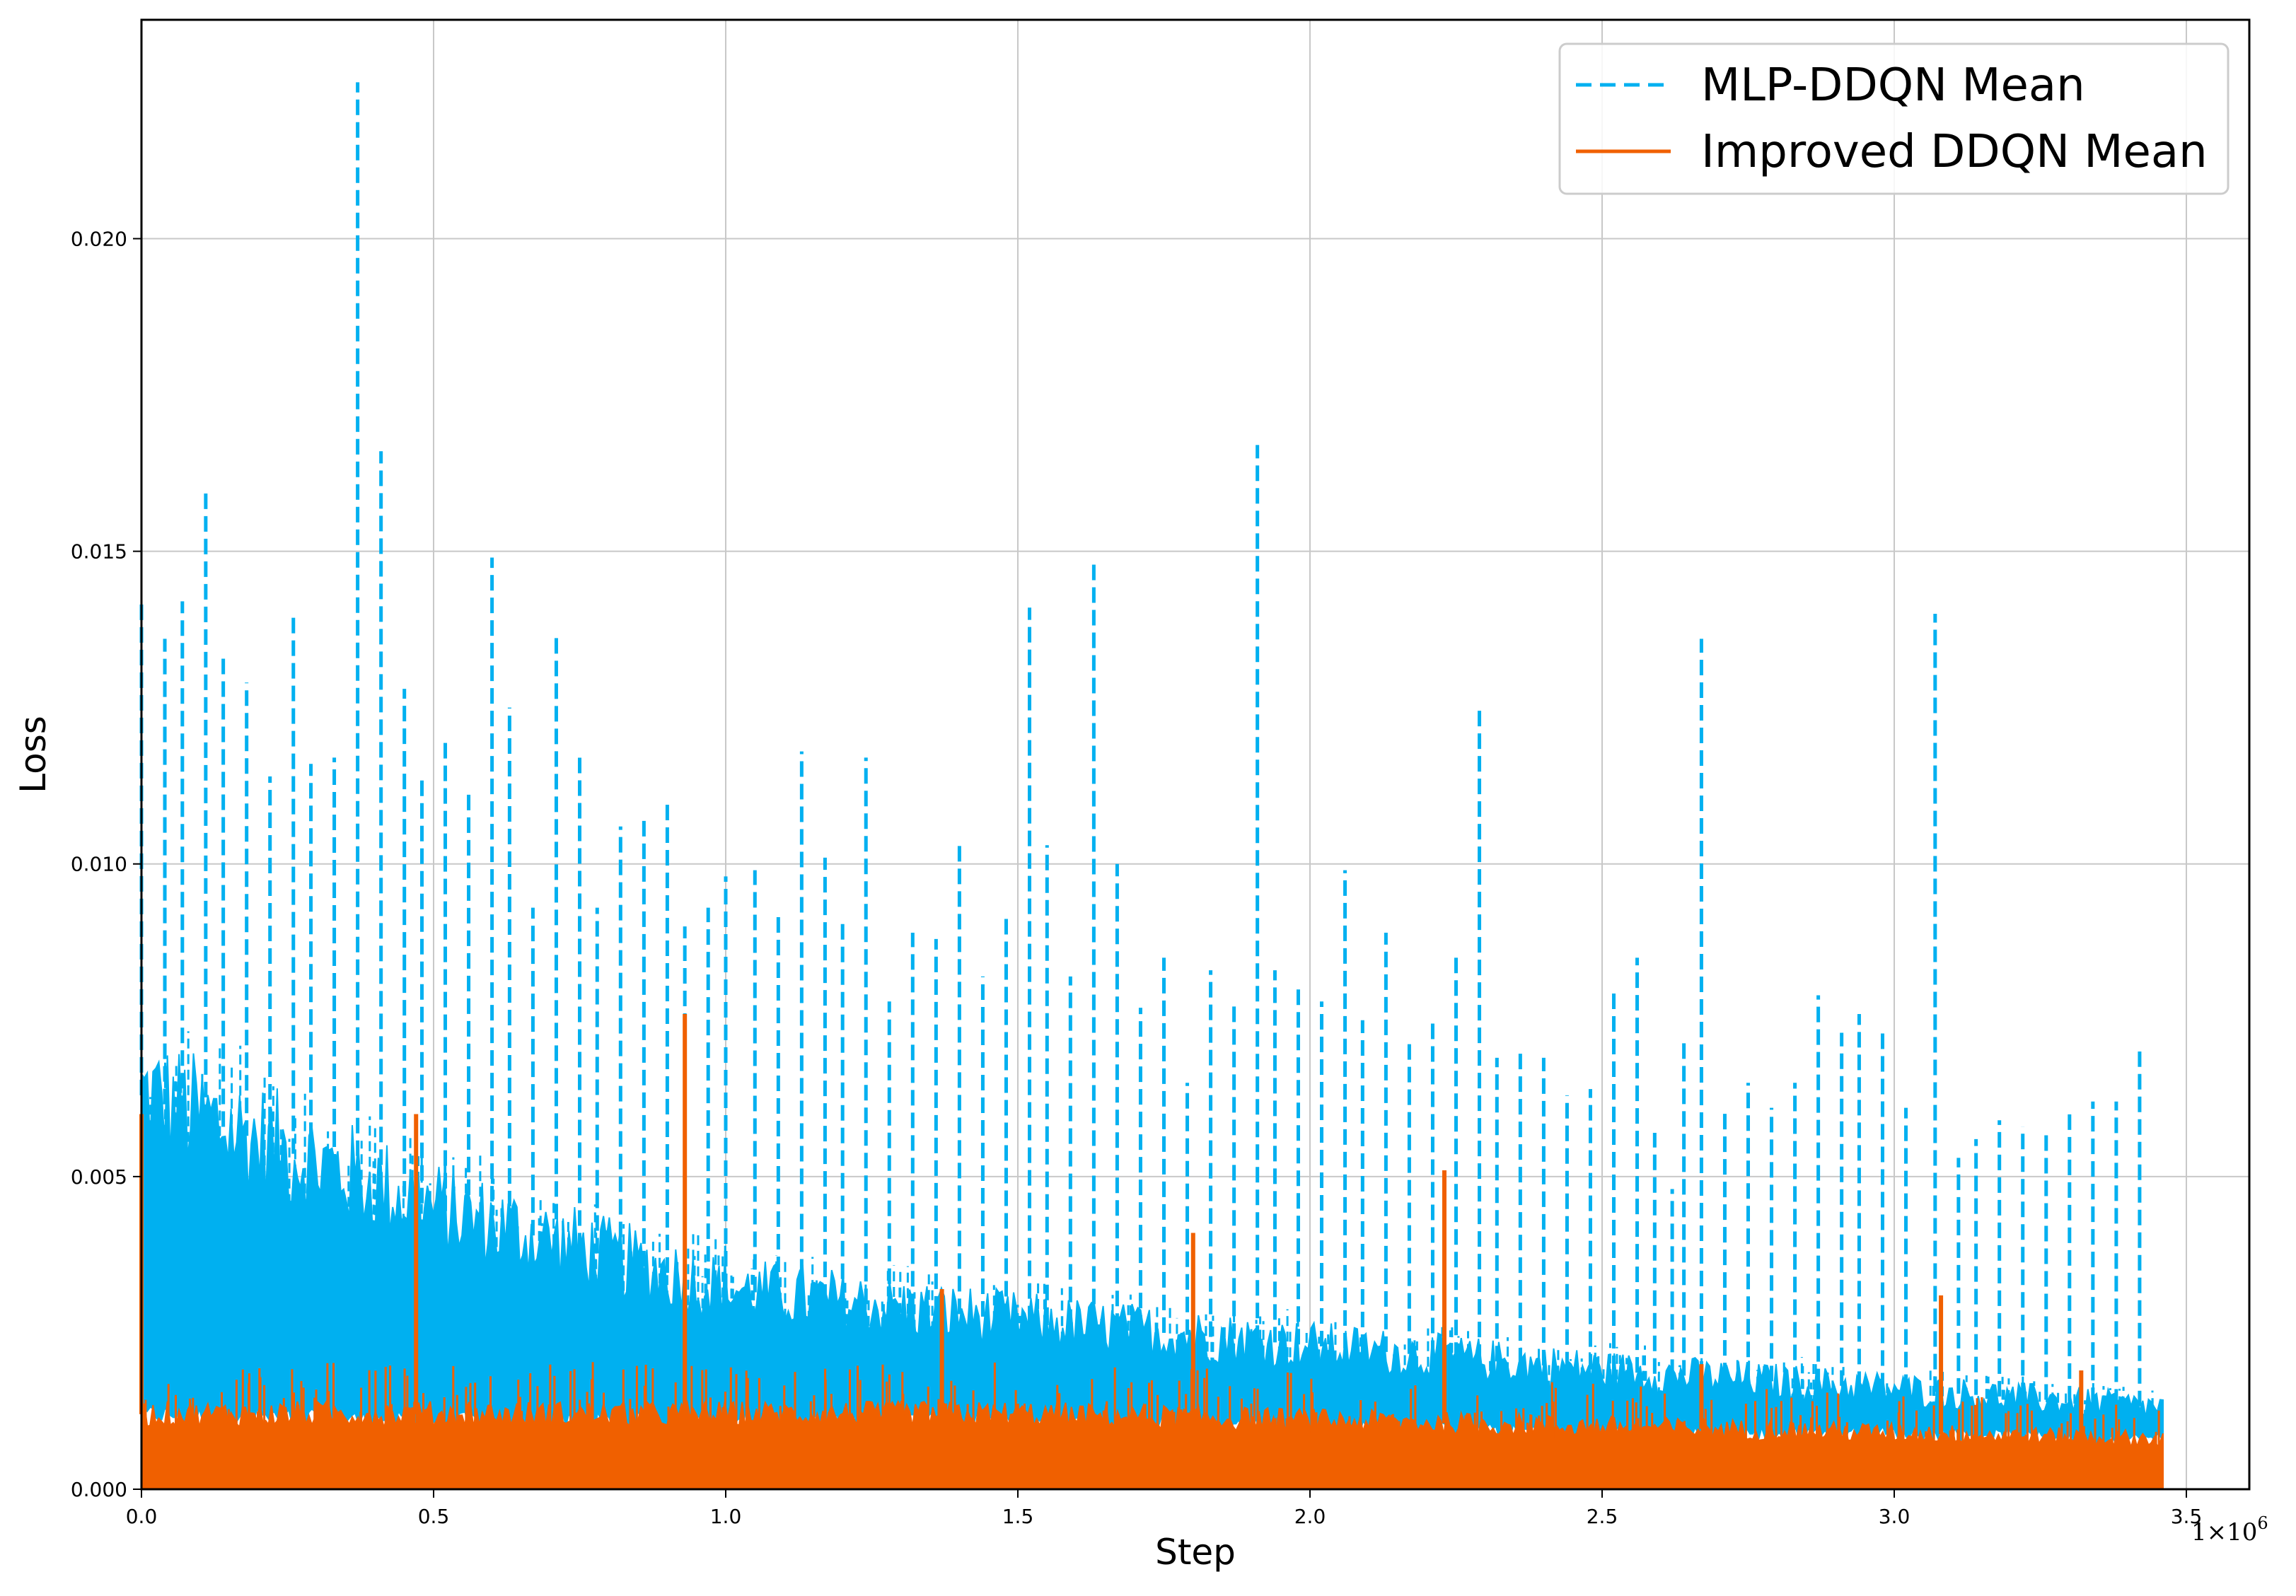 The height and width of the screenshot is (1596, 2296). Describe the element at coordinates (99, 552) in the screenshot. I see `y-tick-label: 0.015` at that location.